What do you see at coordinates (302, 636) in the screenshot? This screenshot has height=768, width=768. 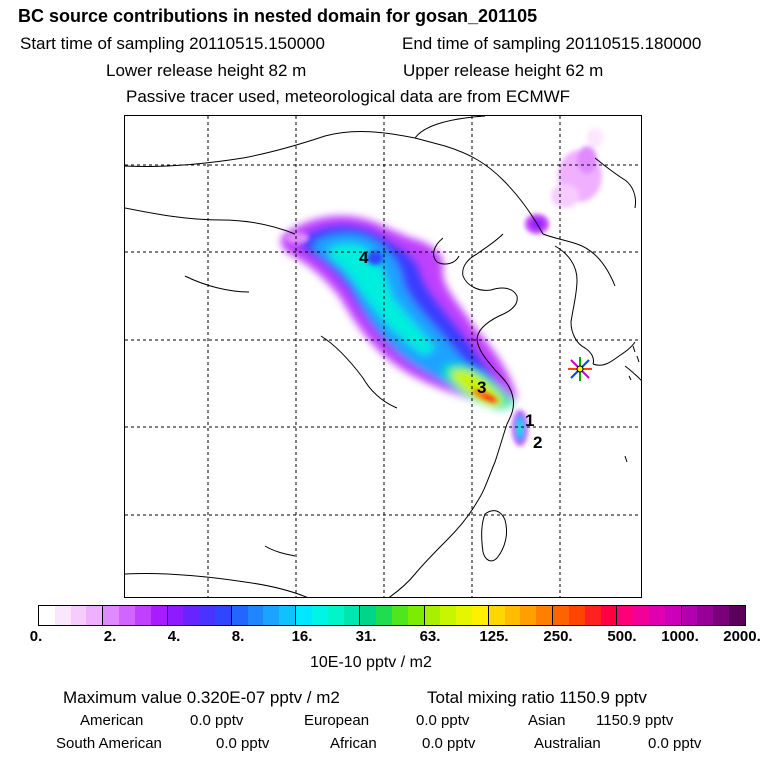 I see `colorbar-tick: 16.` at bounding box center [302, 636].